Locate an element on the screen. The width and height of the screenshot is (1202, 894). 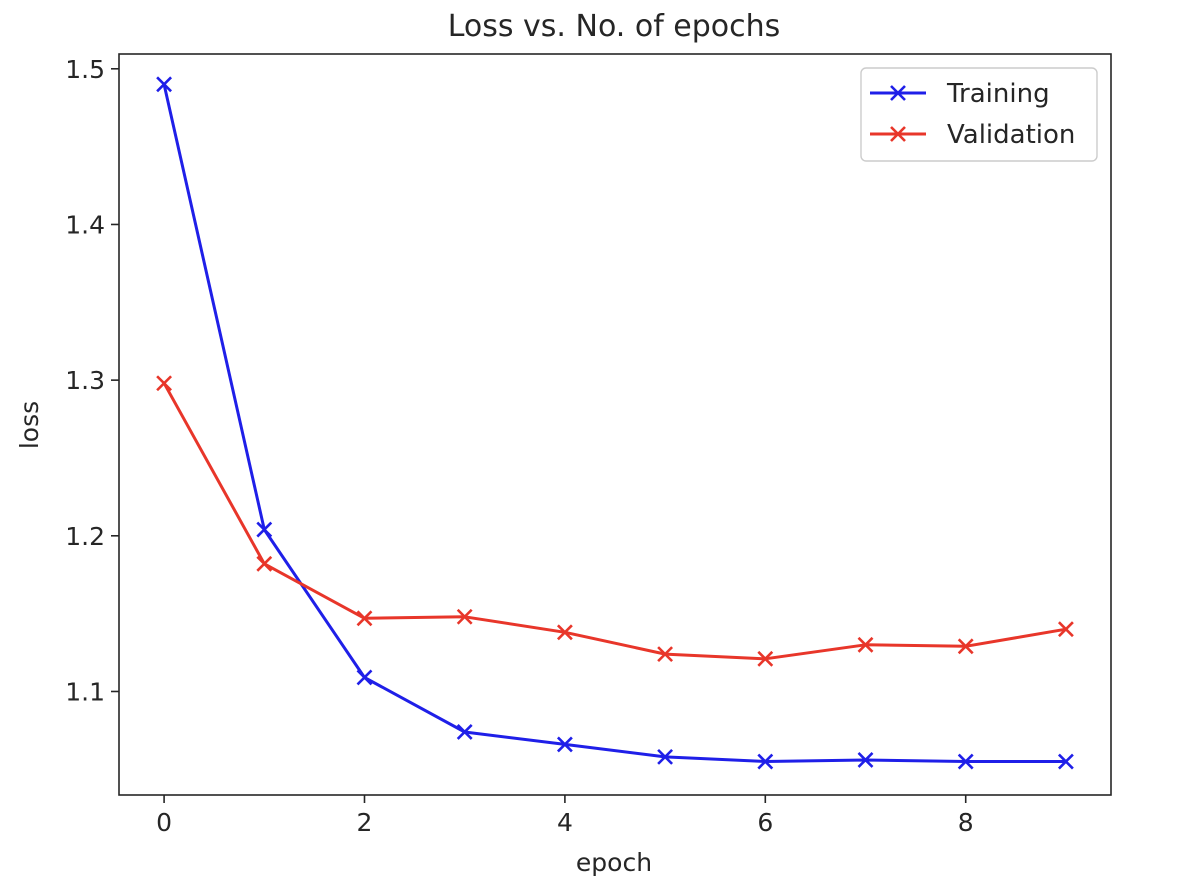
x-tick-label: 8 is located at coordinates (966, 822).